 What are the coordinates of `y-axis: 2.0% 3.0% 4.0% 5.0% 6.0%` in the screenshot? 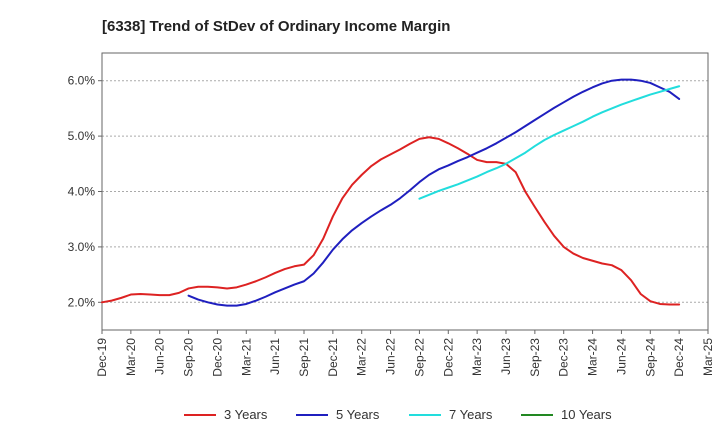 It's located at (85, 191).